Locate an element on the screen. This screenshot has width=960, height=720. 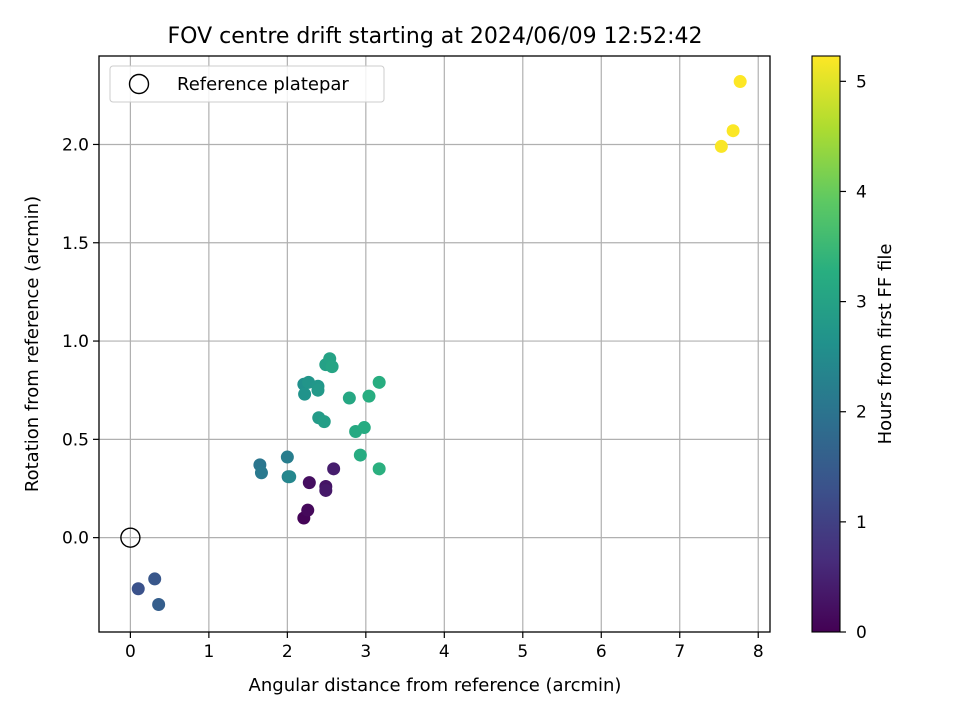
reference-marker is located at coordinates (130, 537).